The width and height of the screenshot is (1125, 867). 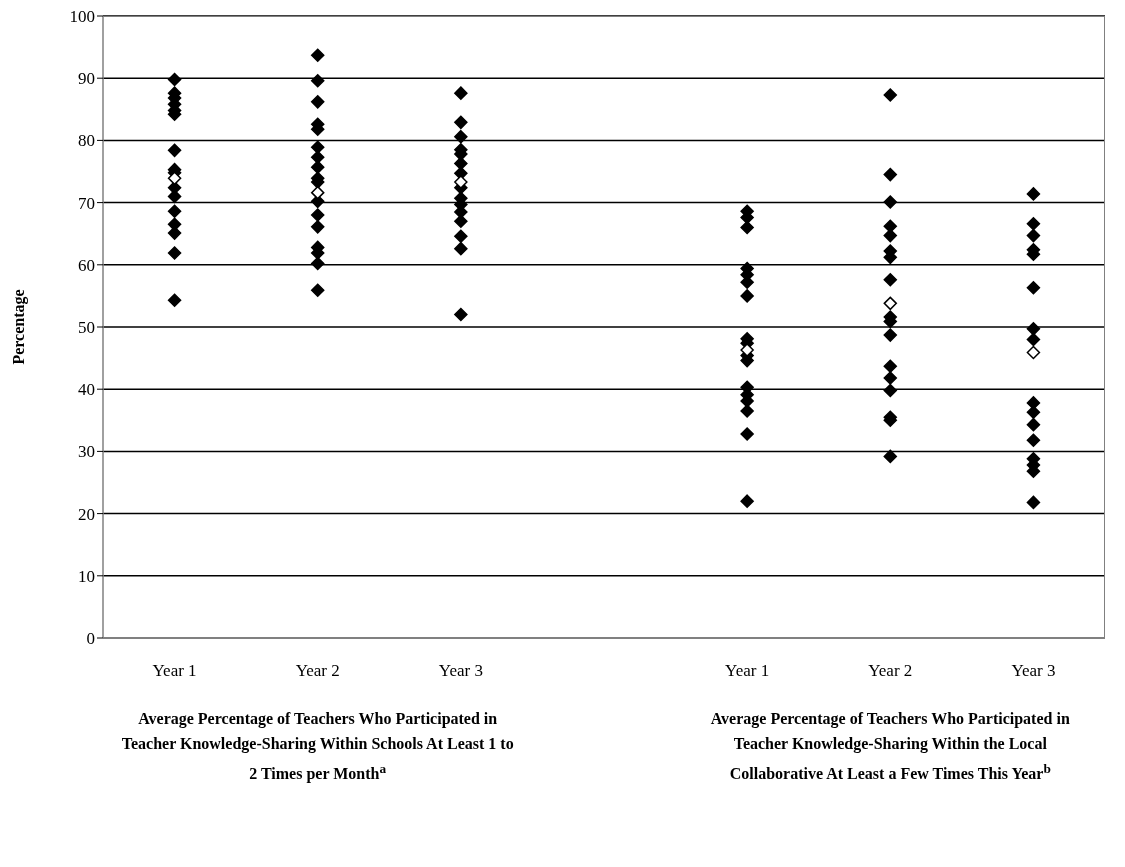 What do you see at coordinates (86, 452) in the screenshot?
I see `y-tick-label: 30` at bounding box center [86, 452].